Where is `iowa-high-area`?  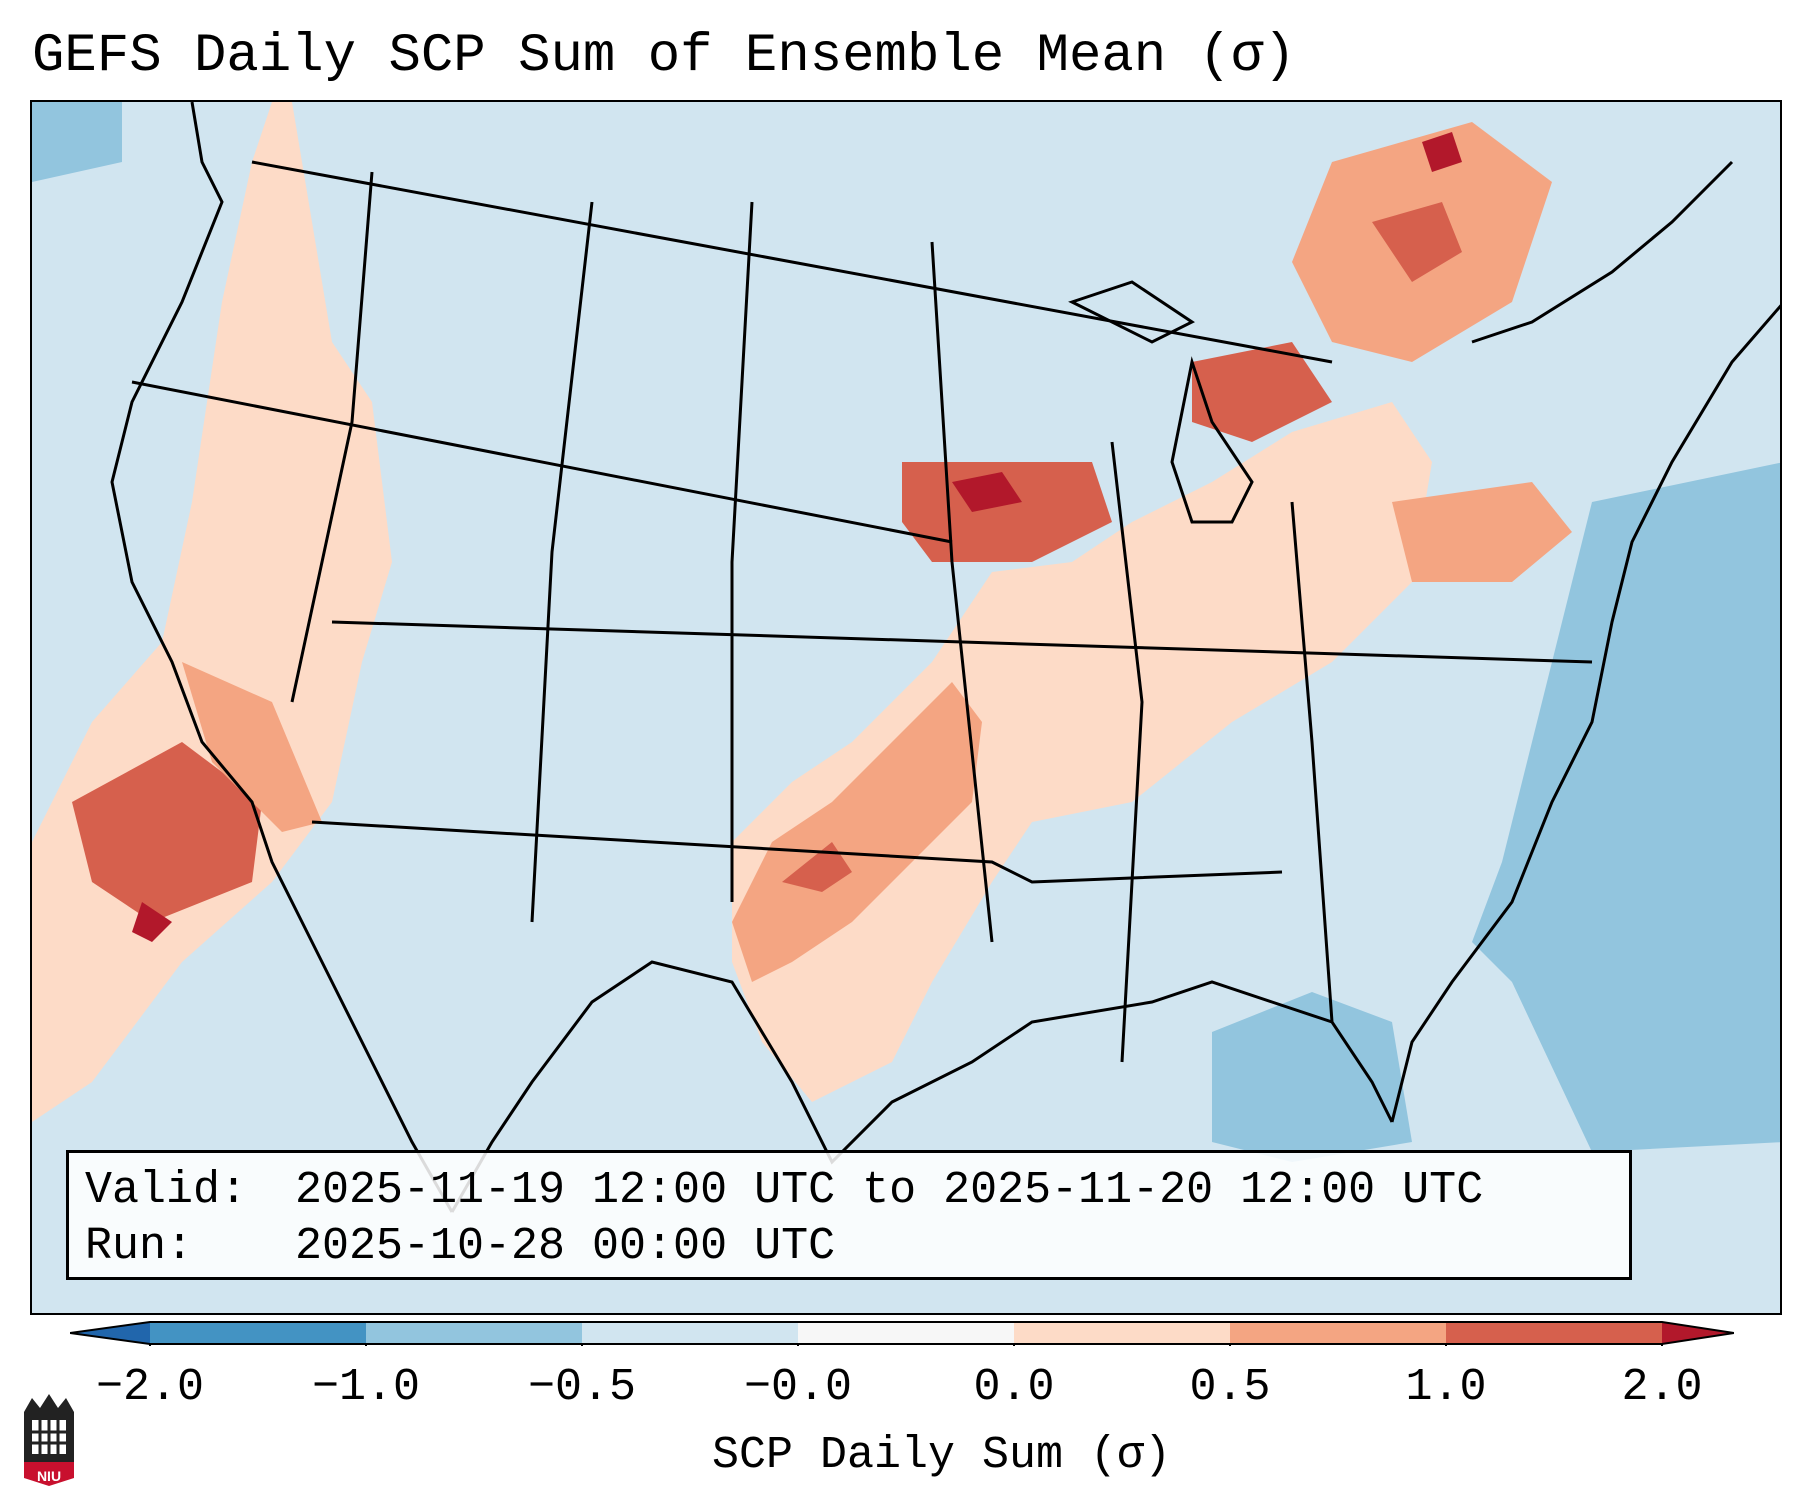 iowa-high-area is located at coordinates (1007, 512).